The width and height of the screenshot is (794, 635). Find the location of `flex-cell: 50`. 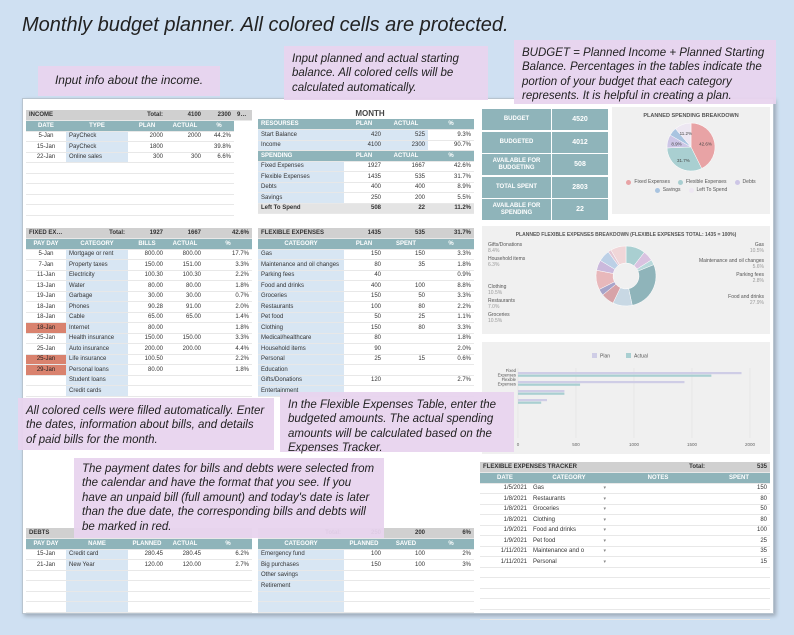

flex-cell: 50 is located at coordinates (364, 317).